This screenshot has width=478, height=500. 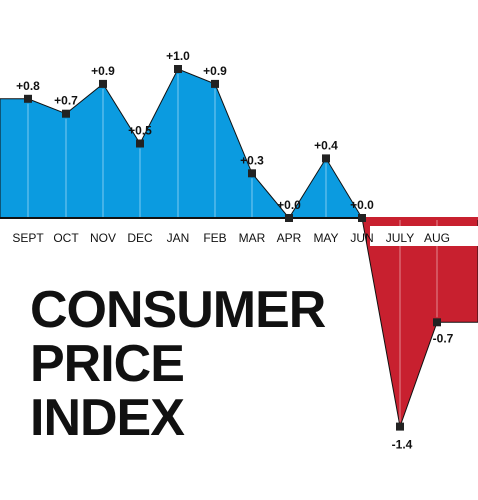 What do you see at coordinates (66, 238) in the screenshot?
I see `tick-label: OCT` at bounding box center [66, 238].